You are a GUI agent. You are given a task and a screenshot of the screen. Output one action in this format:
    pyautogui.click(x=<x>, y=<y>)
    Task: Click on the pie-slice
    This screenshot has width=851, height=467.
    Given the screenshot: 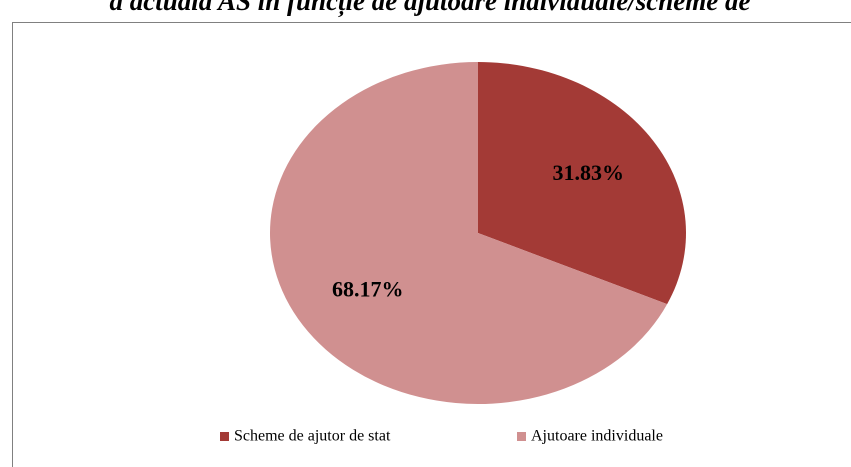 What is the action you would take?
    pyautogui.click(x=582, y=183)
    